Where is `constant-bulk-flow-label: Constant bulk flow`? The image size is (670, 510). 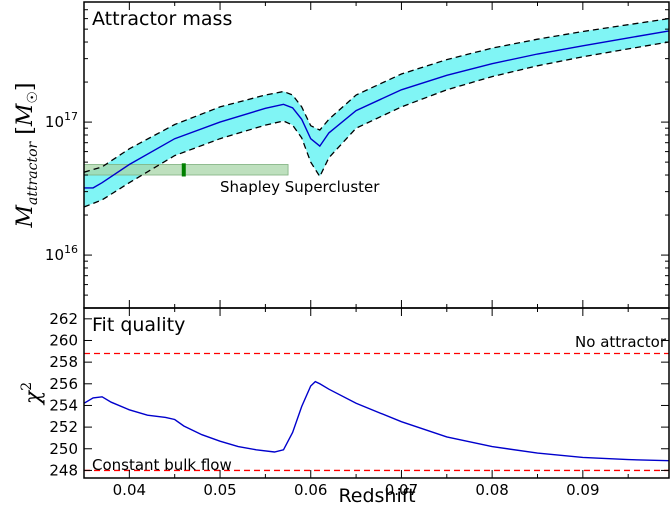
constant-bulk-flow-label: Constant bulk flow is located at coordinates (162, 465).